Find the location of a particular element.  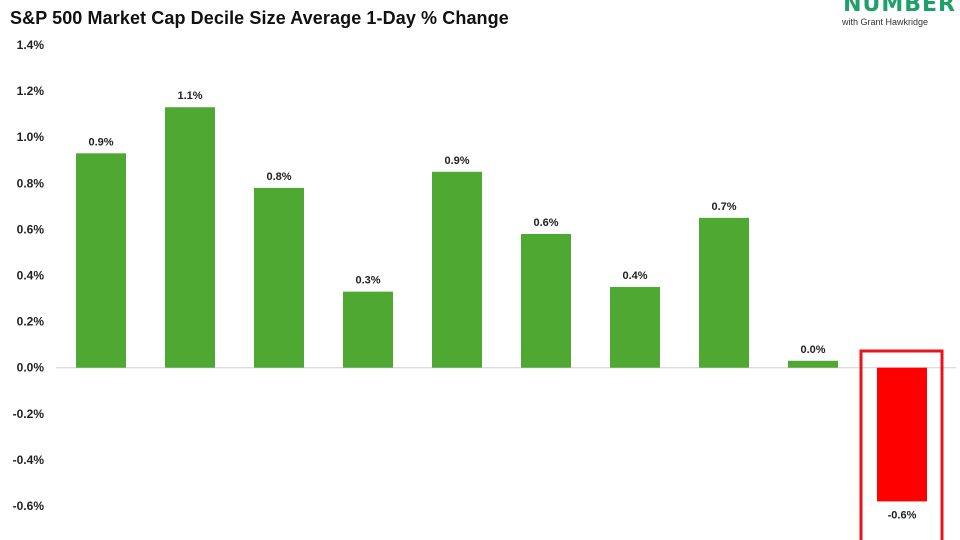

bar-data-label: -0.6% is located at coordinates (902, 515).